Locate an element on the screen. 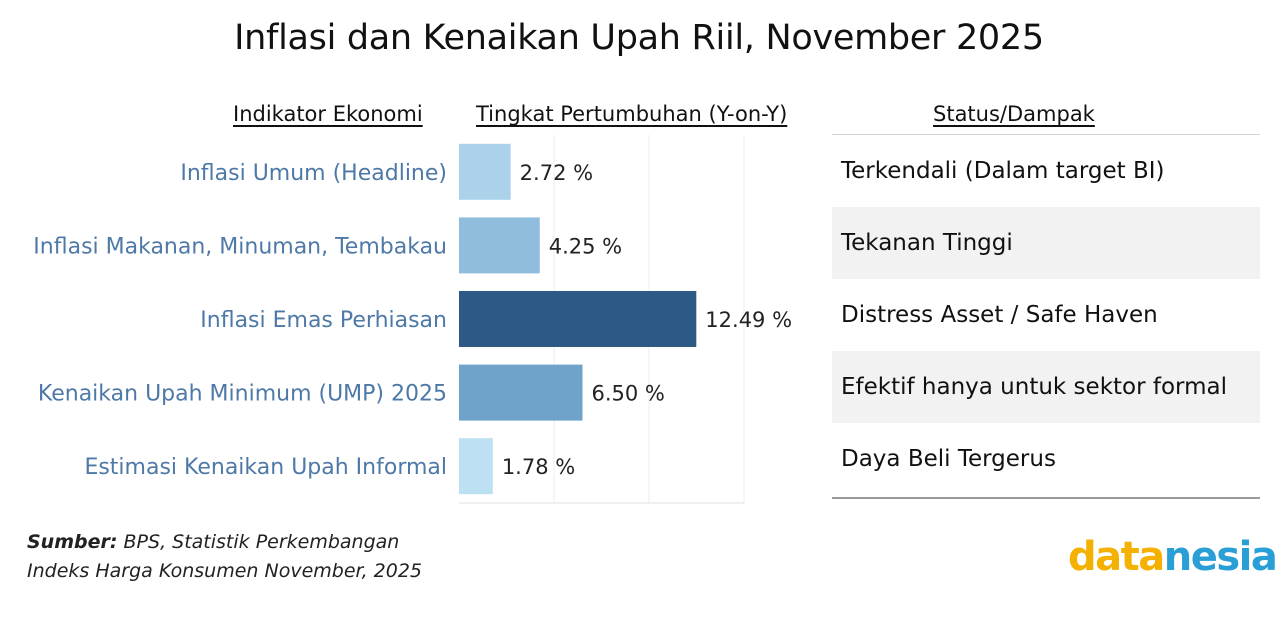 The image size is (1278, 638). category-label: Inflasi Makanan, Minuman, Tembakau is located at coordinates (240, 246).